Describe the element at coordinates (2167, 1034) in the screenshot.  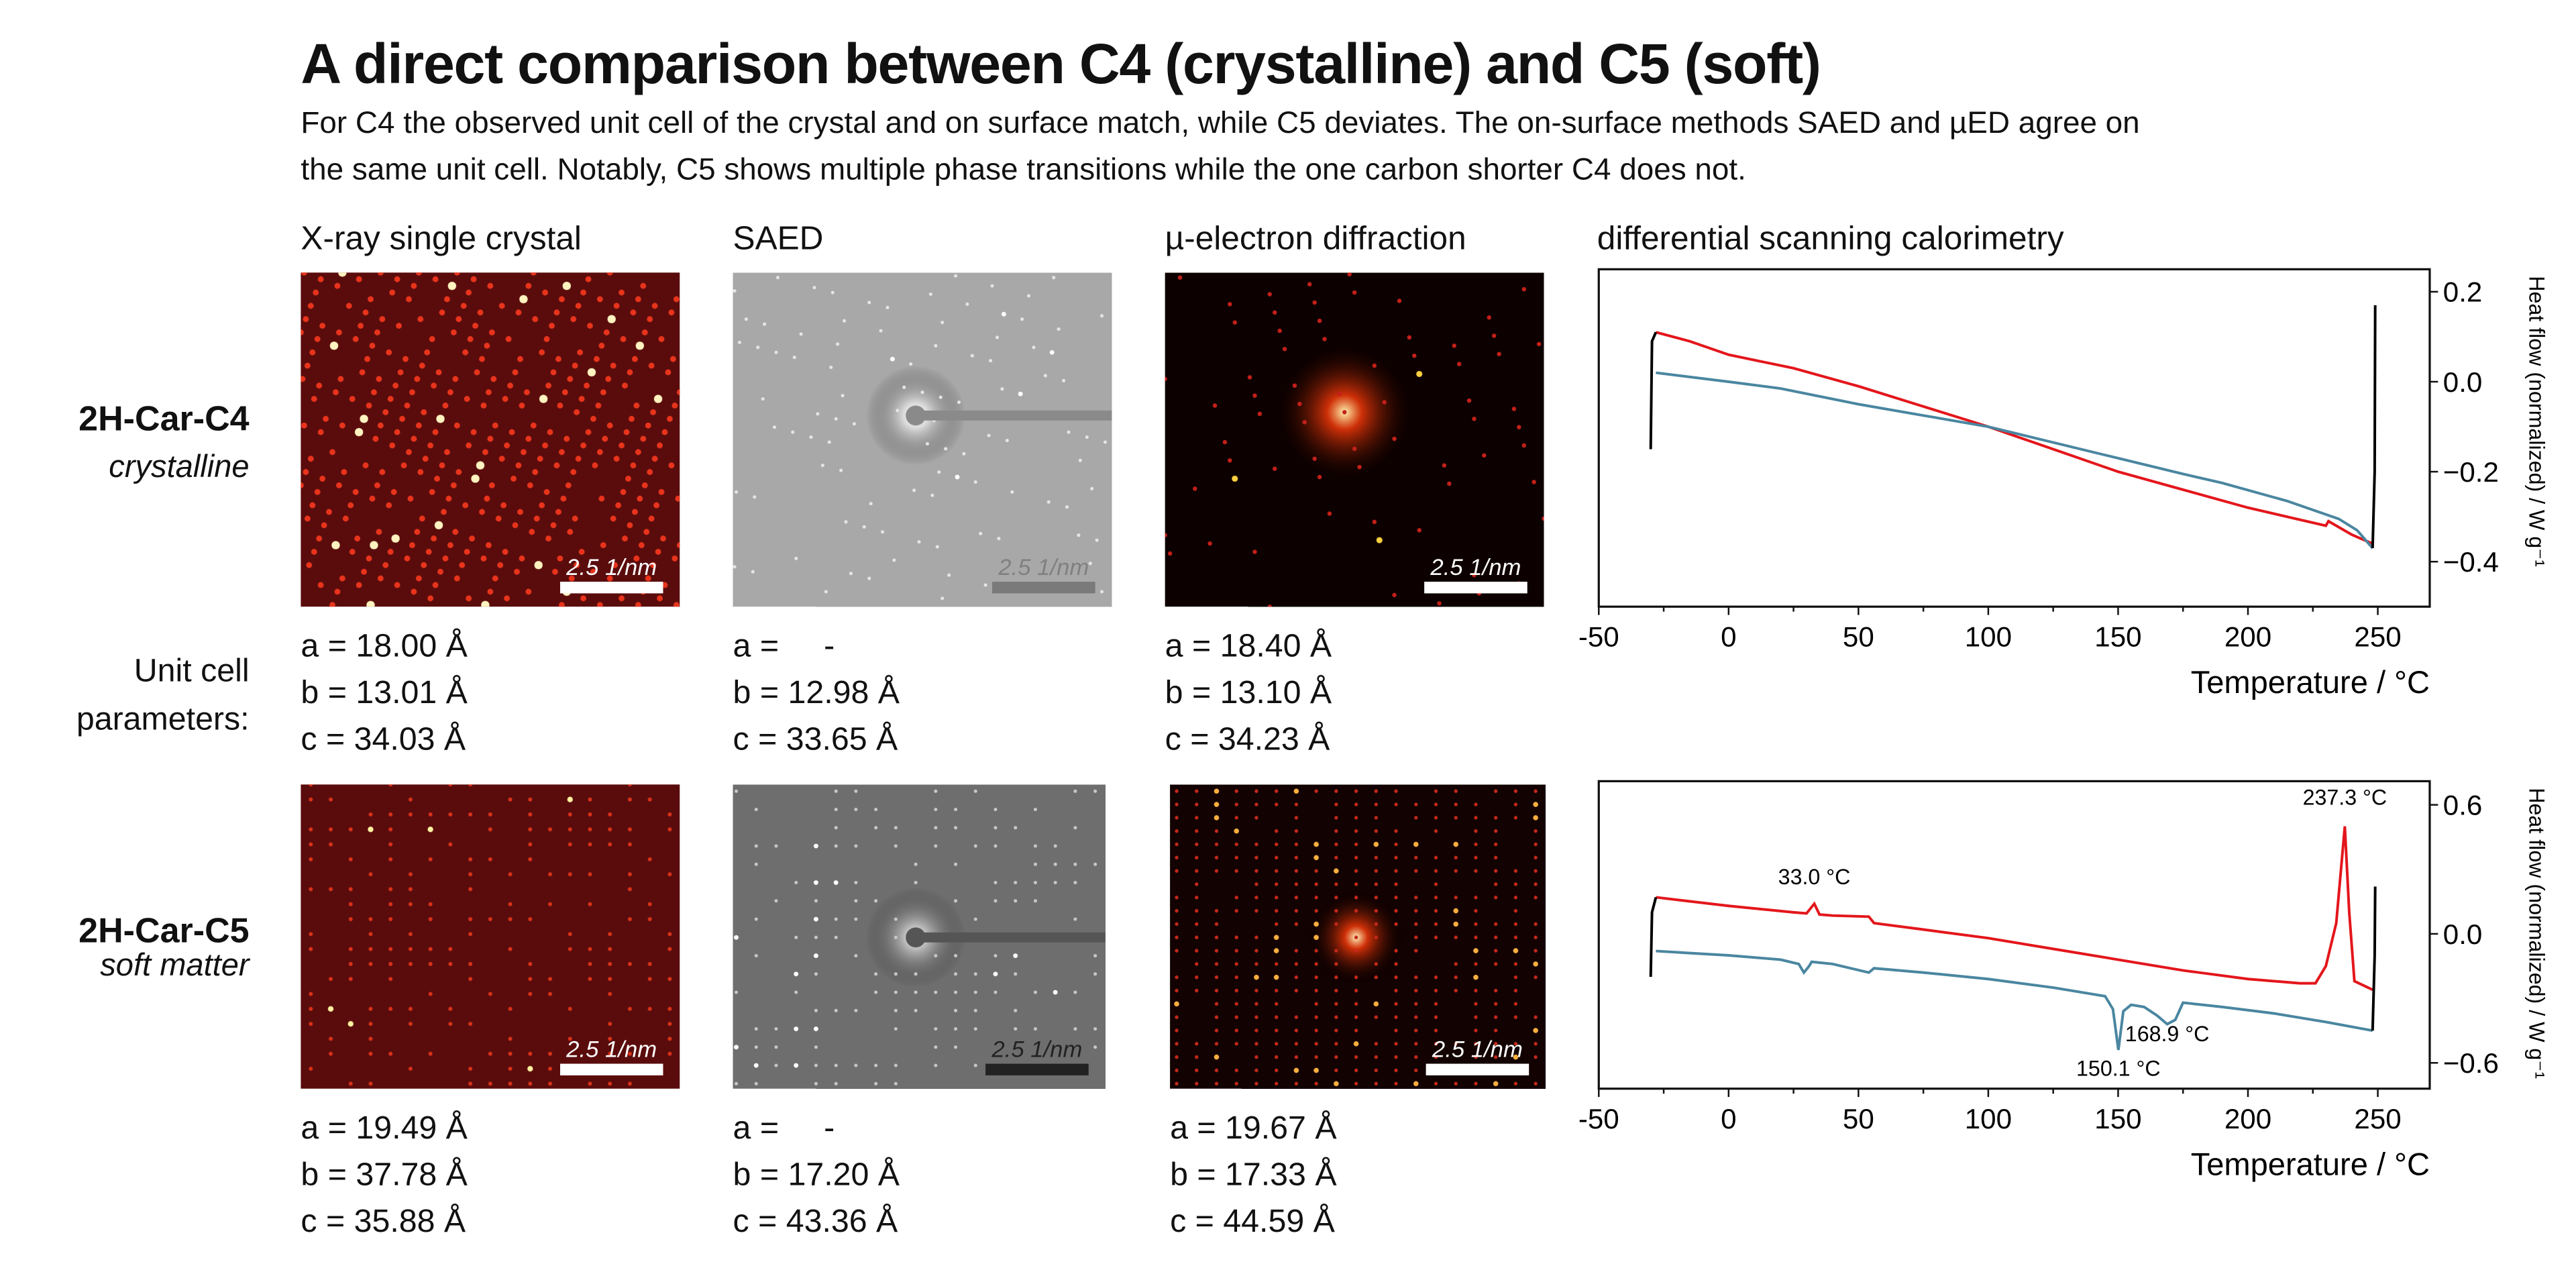
I see `peak-annotation: 168.9 °C` at that location.